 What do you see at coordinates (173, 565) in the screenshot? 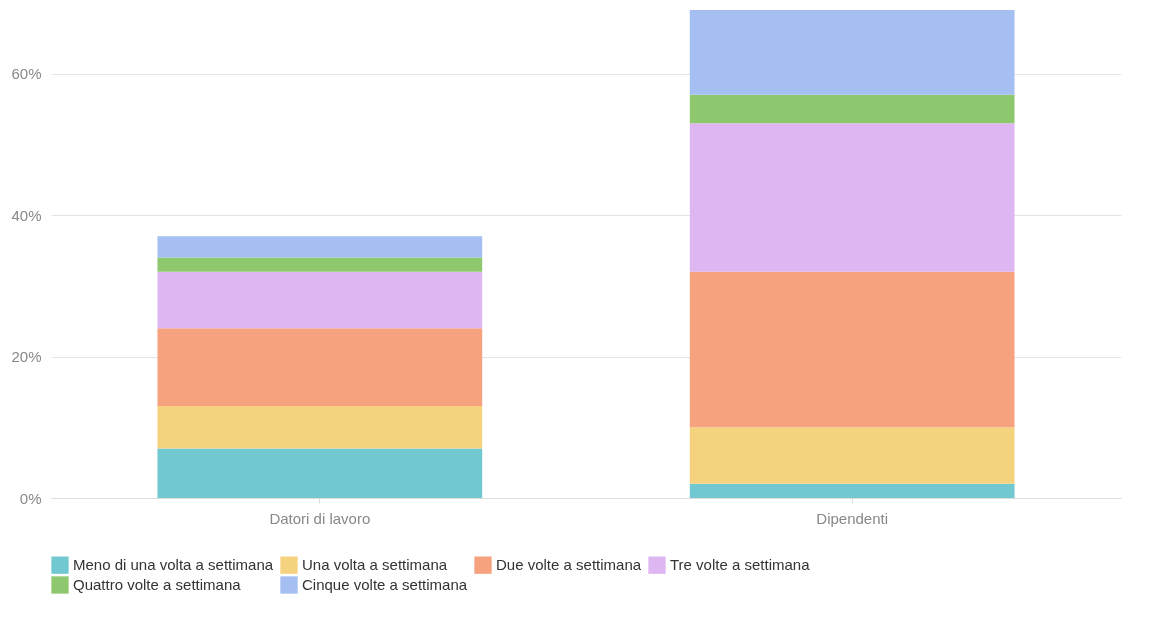
I see `legend-label: Meno di una volta a settimana` at bounding box center [173, 565].